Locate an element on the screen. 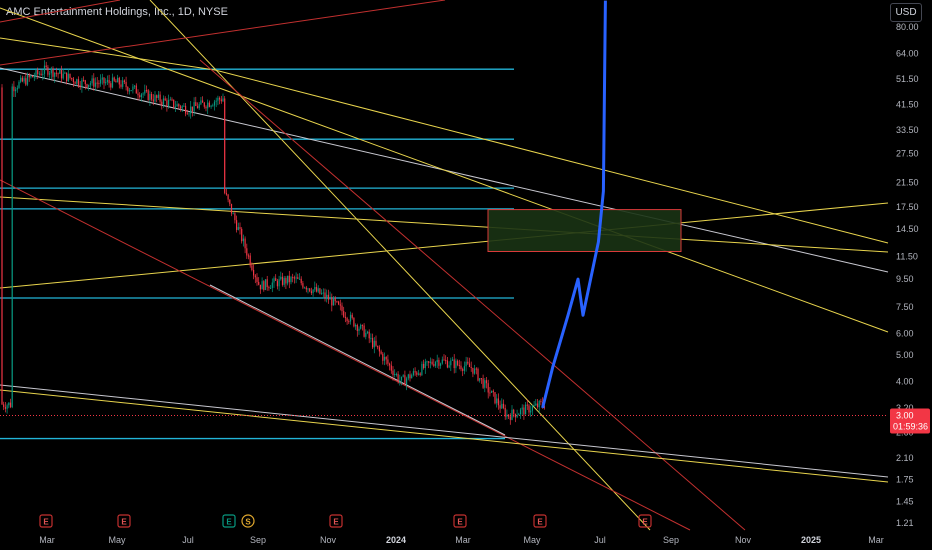  split-event-badge: S is located at coordinates (248, 521).